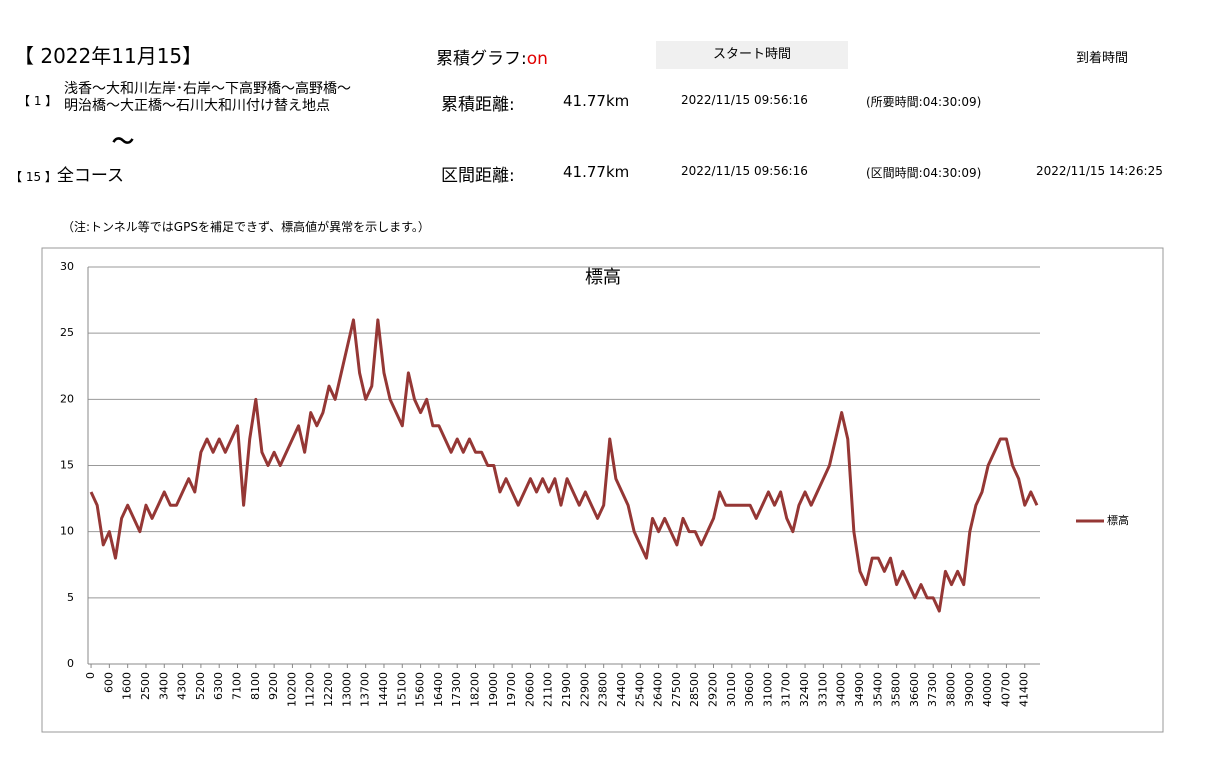 The image size is (1213, 778). Describe the element at coordinates (676, 689) in the screenshot. I see `x-tick-label: 27500` at that location.